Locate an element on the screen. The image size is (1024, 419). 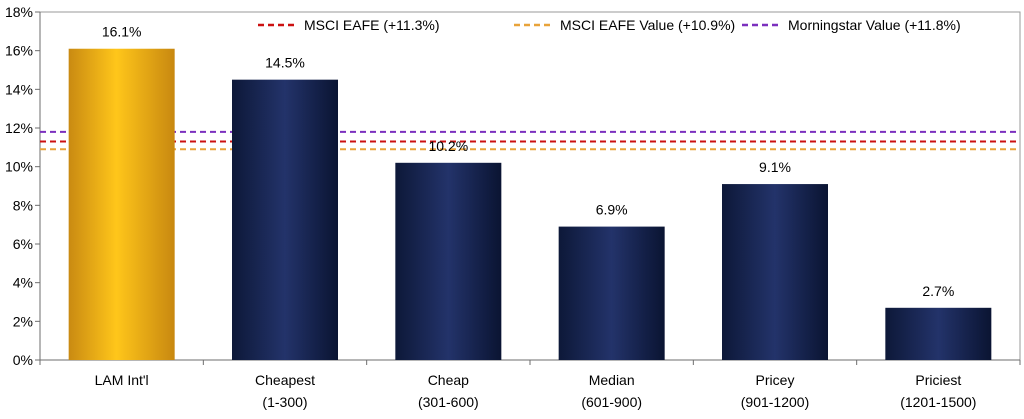
data-label-4: 6.9% is located at coordinates (612, 210).